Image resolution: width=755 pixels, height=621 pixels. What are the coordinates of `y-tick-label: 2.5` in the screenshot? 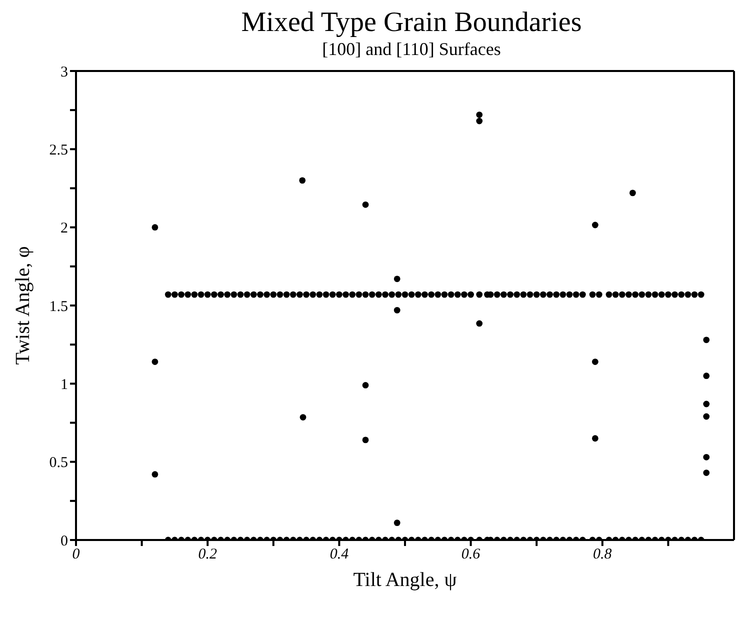 It's located at (58, 150).